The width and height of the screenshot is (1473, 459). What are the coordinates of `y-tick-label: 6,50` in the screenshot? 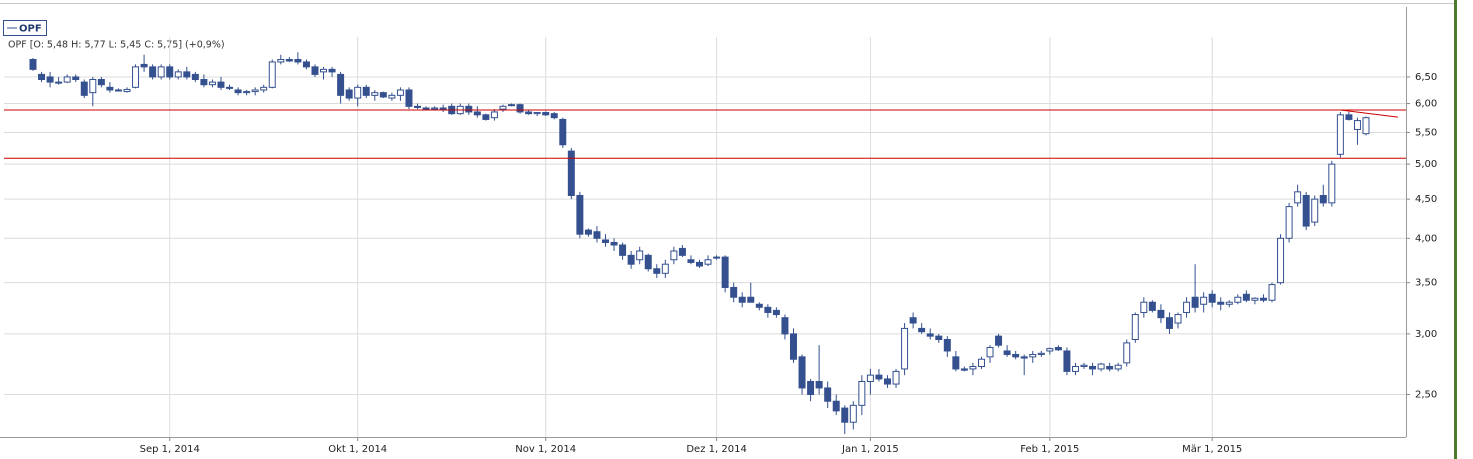 It's located at (1426, 77).